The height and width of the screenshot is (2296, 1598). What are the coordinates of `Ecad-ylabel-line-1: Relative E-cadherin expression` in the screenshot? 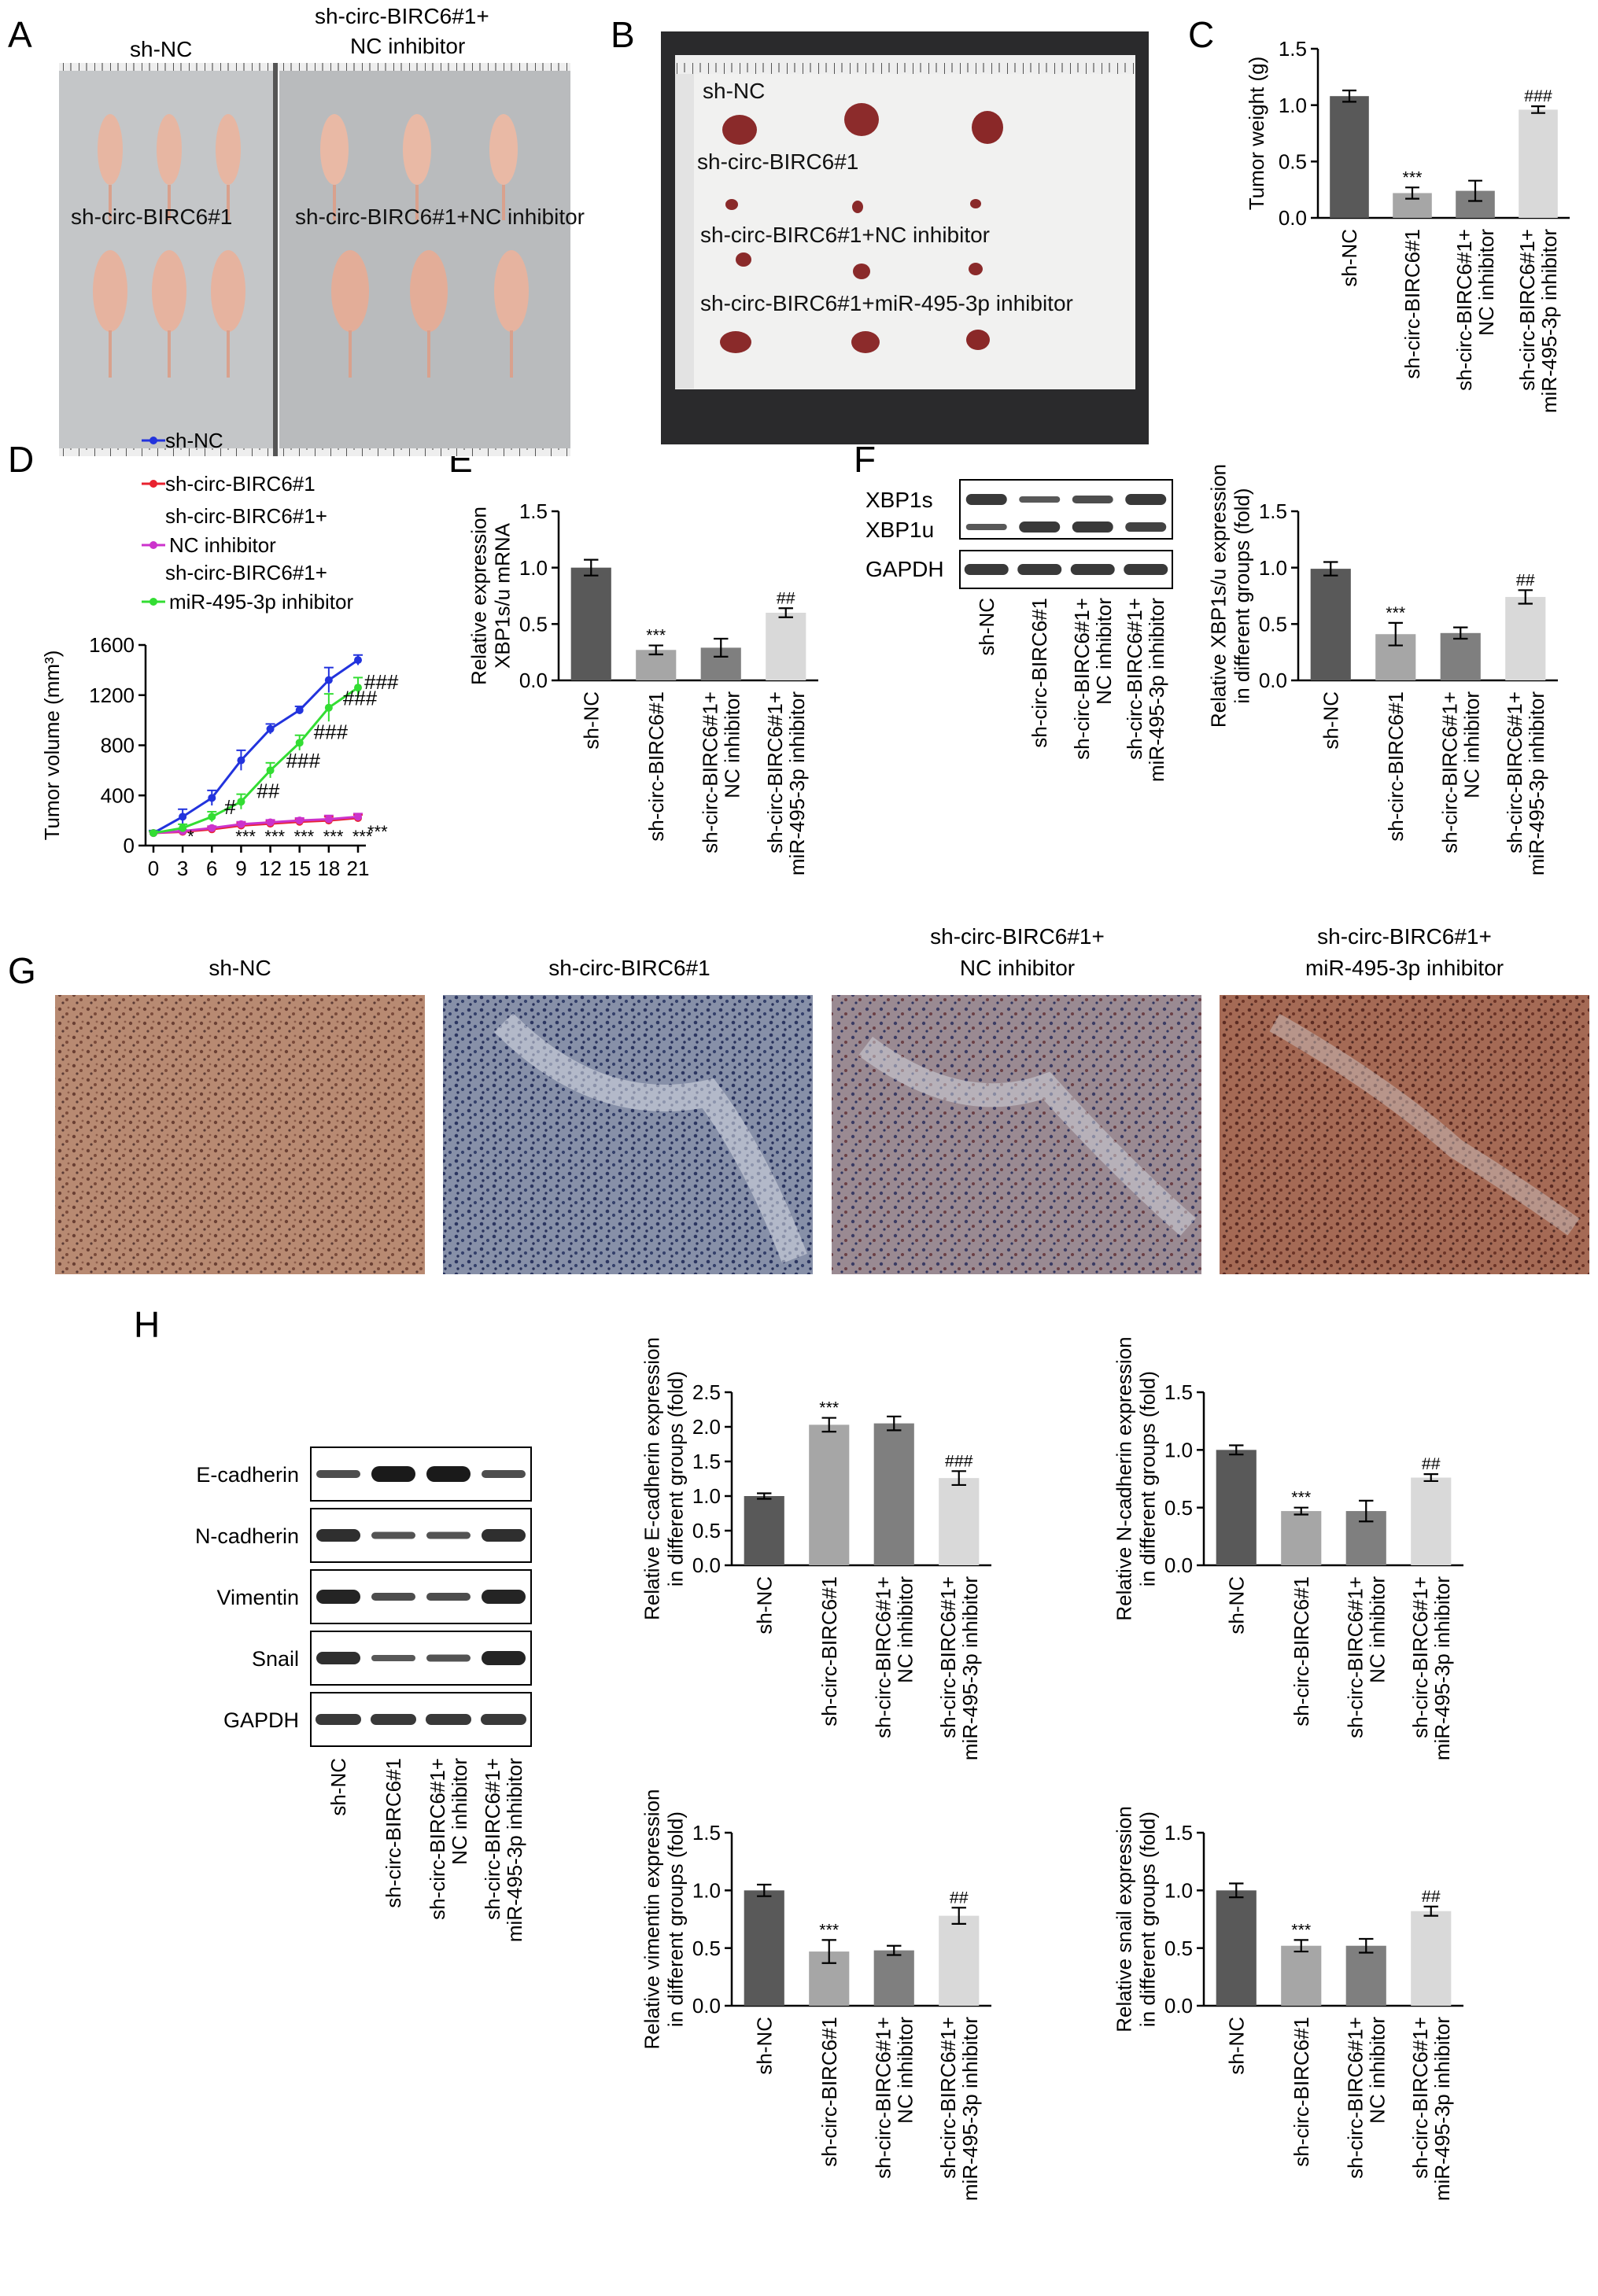 It's located at (652, 1478).